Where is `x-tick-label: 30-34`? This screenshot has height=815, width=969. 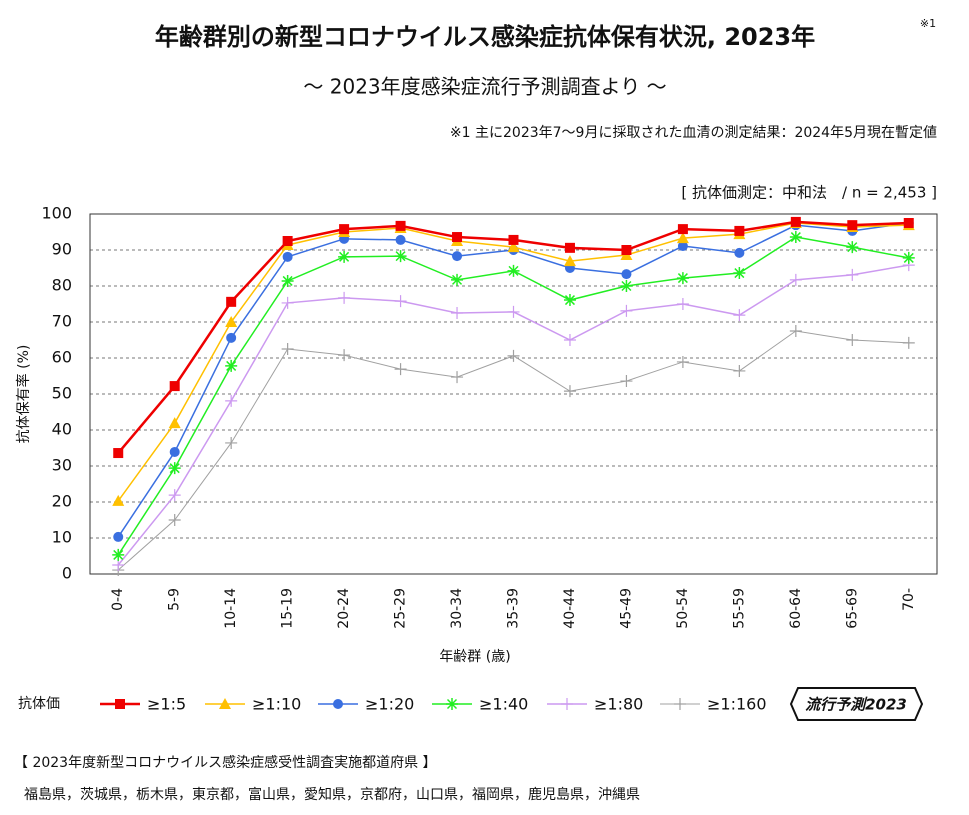
x-tick-label: 30-34 is located at coordinates (457, 608).